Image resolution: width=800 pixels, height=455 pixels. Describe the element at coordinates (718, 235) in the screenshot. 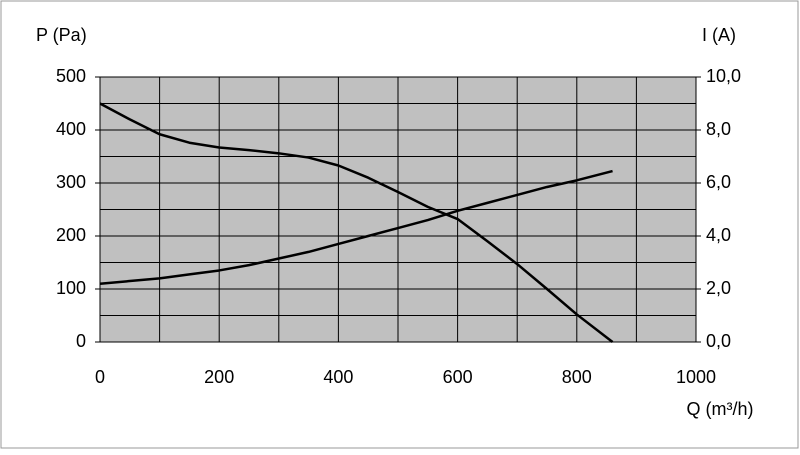

I see `y2-tick-label: 4,0` at that location.